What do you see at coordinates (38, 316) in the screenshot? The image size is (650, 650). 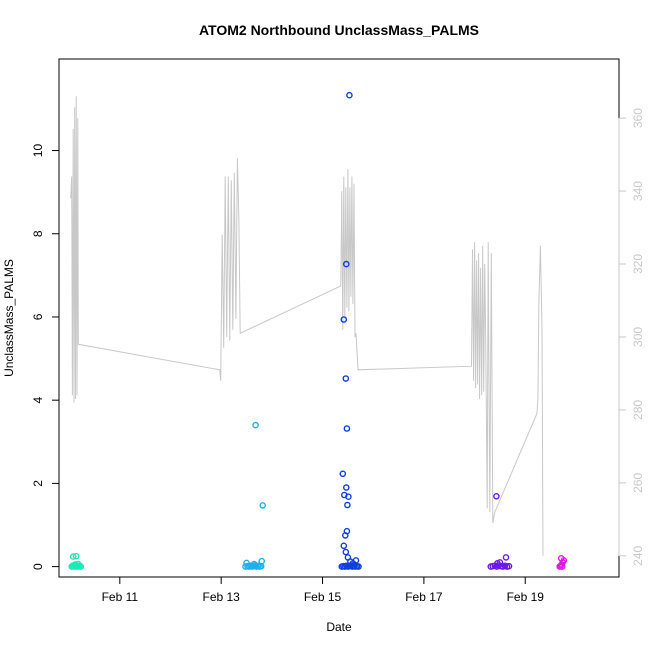 I see `y-tick-label: 6` at bounding box center [38, 316].